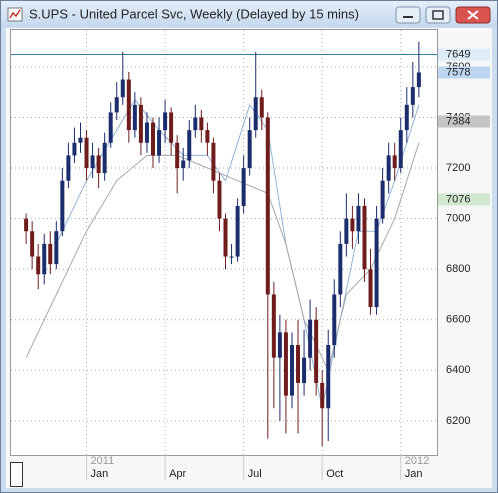 The width and height of the screenshot is (498, 493). I want to click on scroll-box, so click(16, 474).